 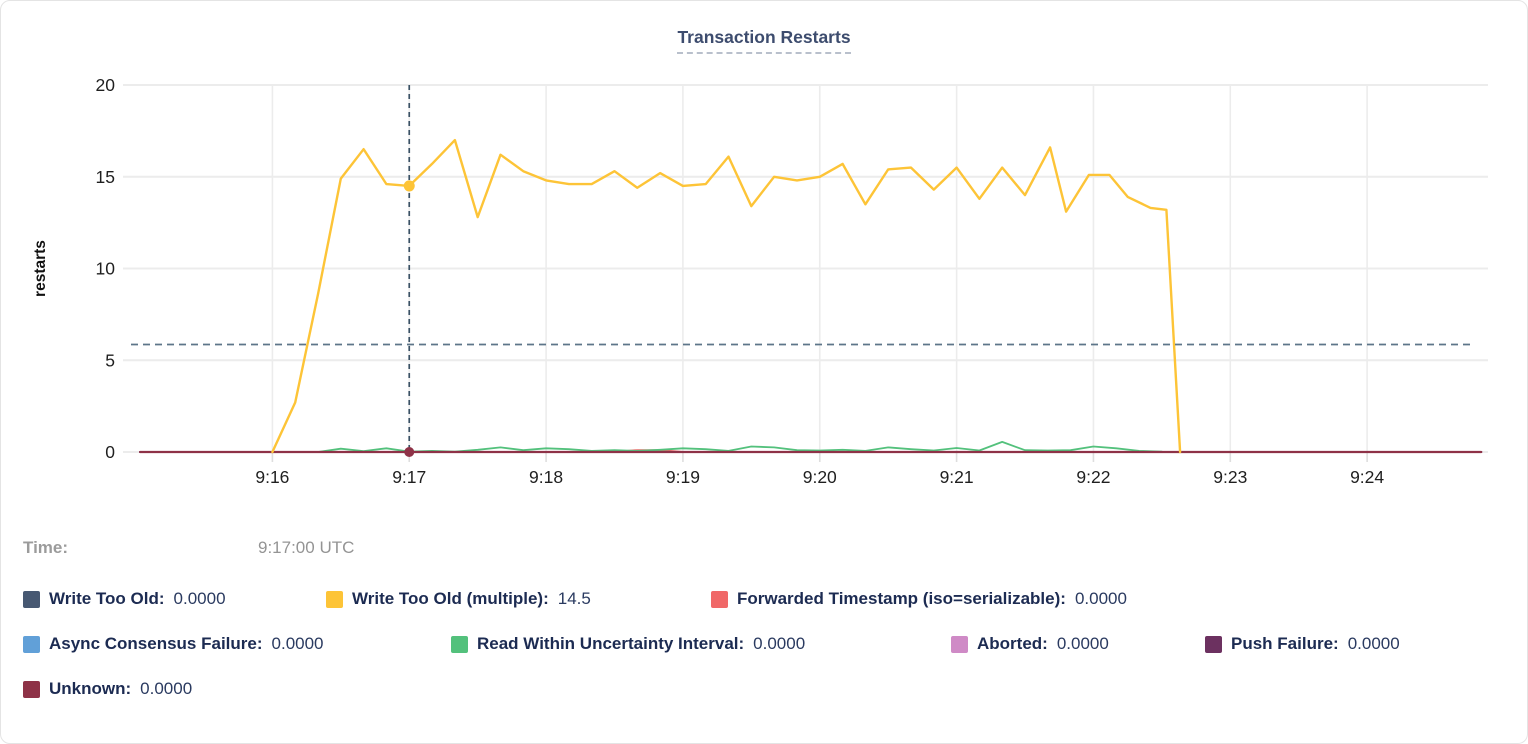 I want to click on legend-label: Aborted:, so click(x=1012, y=643).